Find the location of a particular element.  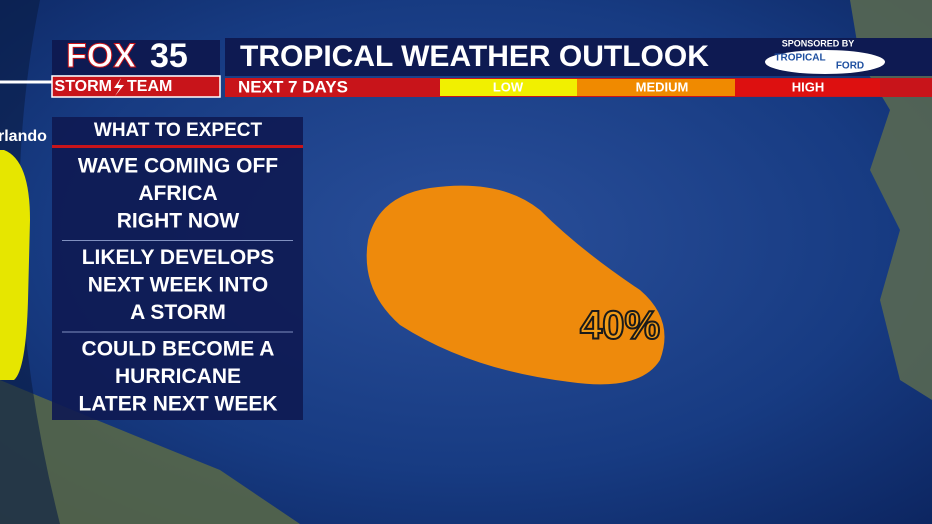

period: NEXT 7 DAYS is located at coordinates (293, 86).